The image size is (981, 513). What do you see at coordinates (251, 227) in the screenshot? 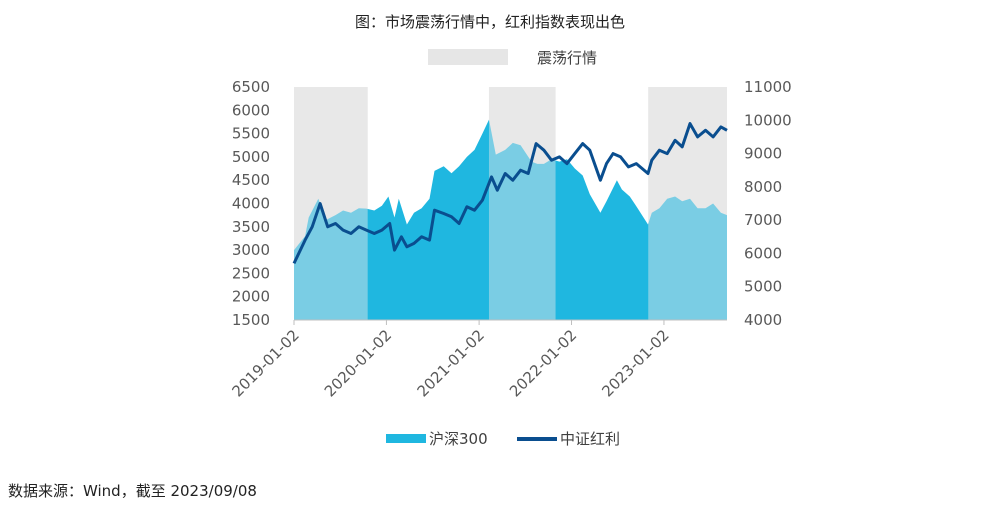
I see `y-left-tick-label: 3500` at bounding box center [251, 227].